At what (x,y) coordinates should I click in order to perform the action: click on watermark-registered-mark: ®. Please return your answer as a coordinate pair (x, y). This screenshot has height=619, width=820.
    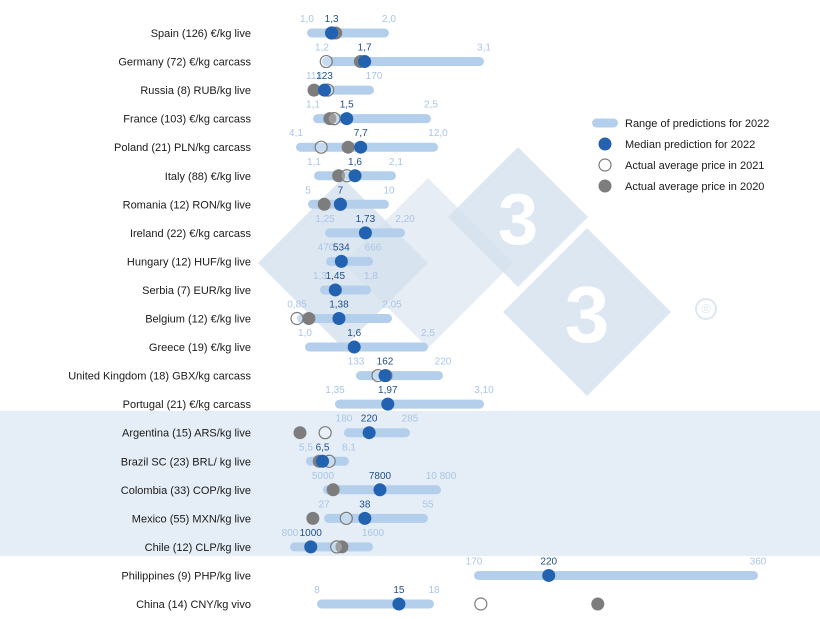
    Looking at the image, I should click on (706, 308).